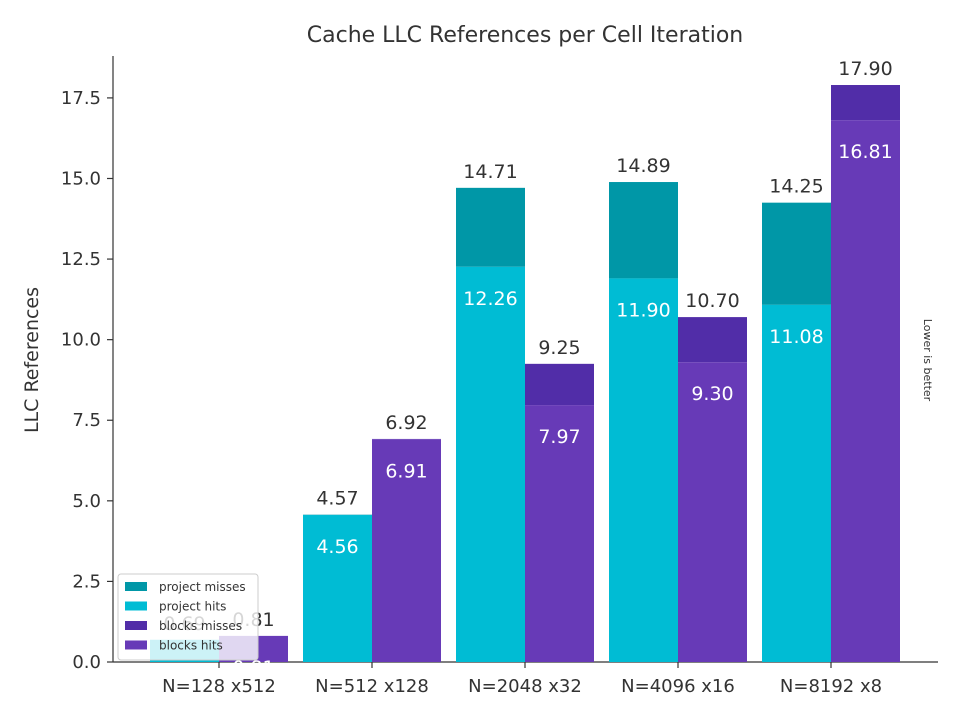 This screenshot has width=960, height=720. I want to click on project-hits-label: 11.08, so click(796, 337).